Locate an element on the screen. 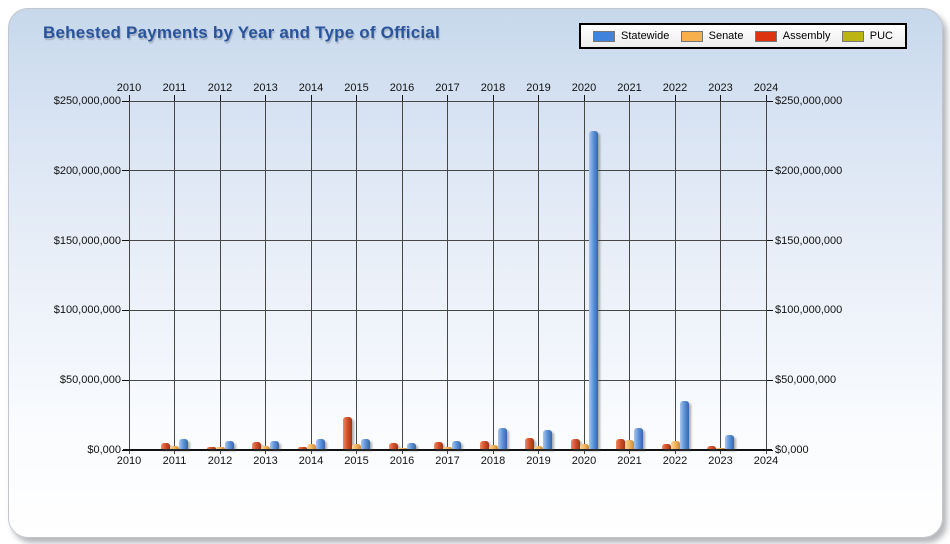  bar-senate-2011 is located at coordinates (174, 447).